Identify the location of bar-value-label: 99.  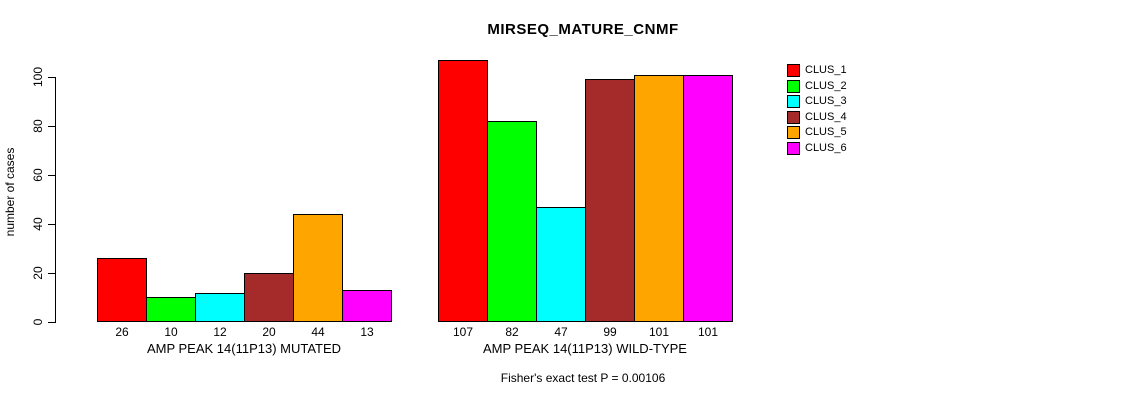
(610, 332).